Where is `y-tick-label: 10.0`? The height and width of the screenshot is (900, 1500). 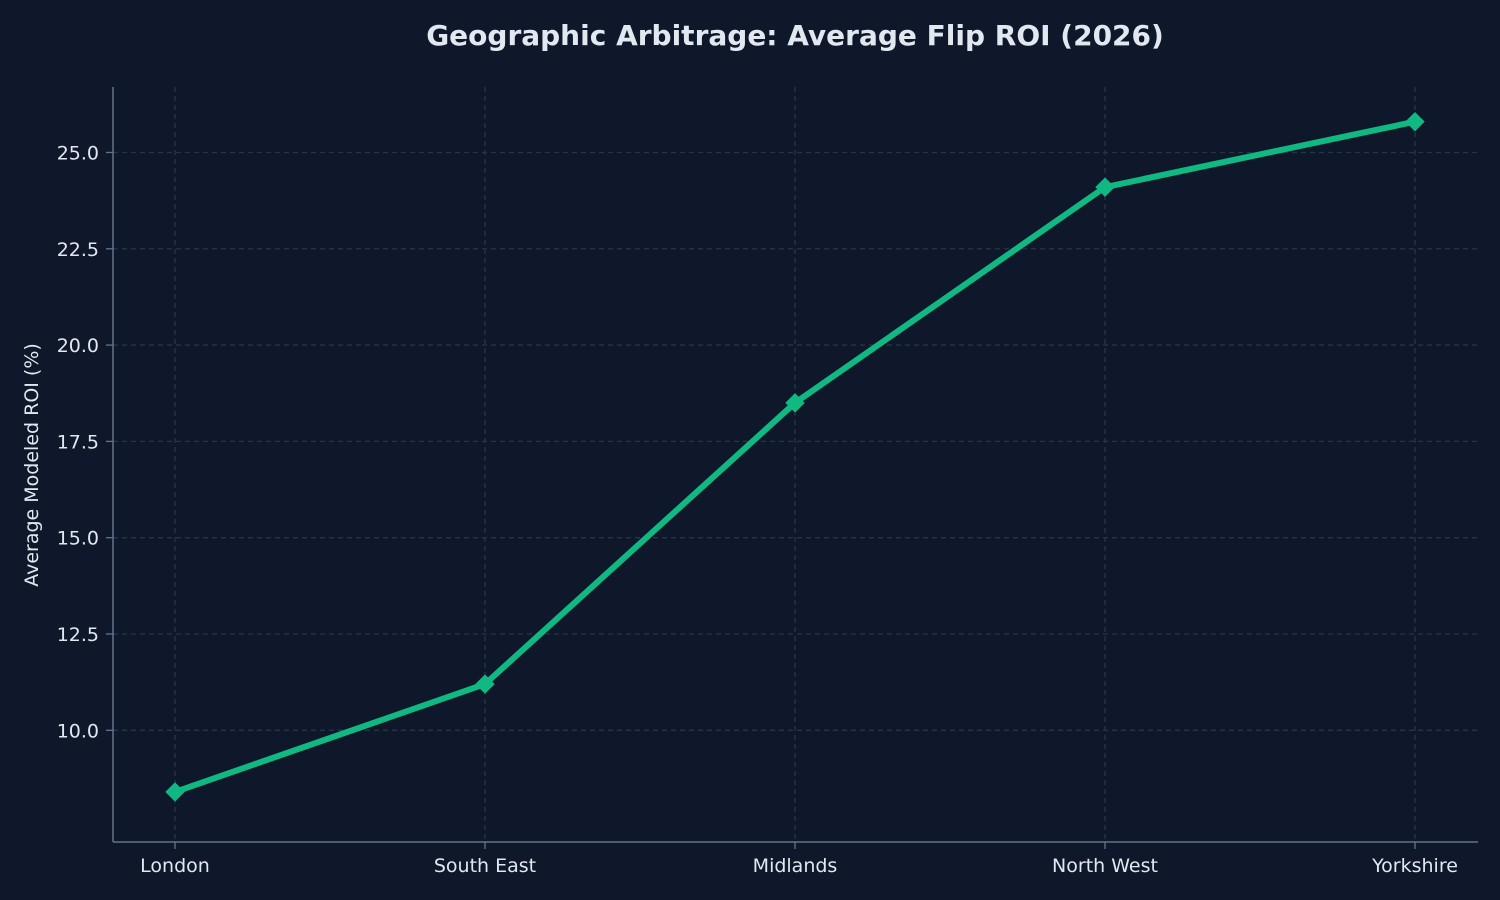 y-tick-label: 10.0 is located at coordinates (78, 731).